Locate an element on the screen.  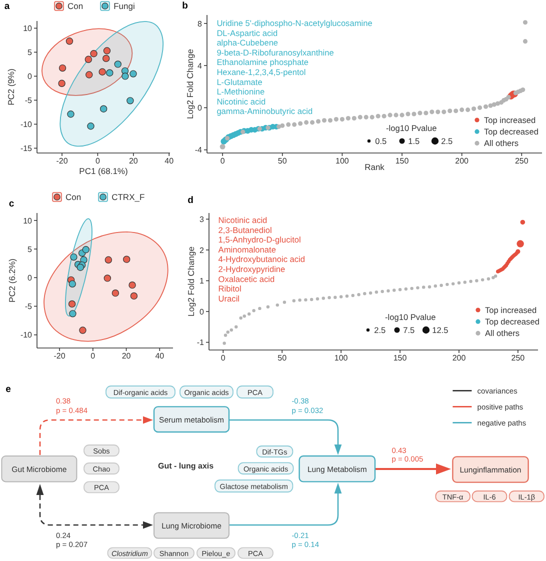
annotation: Hexane-1,2,3,4,5-pentol is located at coordinates (261, 72).